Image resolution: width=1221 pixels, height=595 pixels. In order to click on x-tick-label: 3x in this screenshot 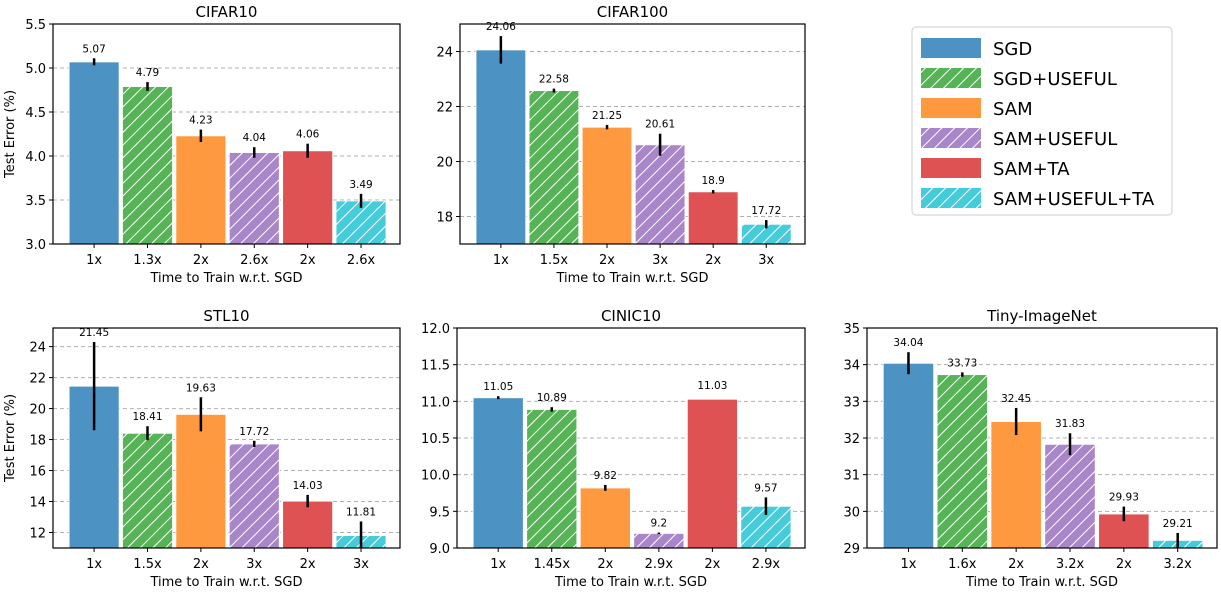, I will do `click(766, 260)`.